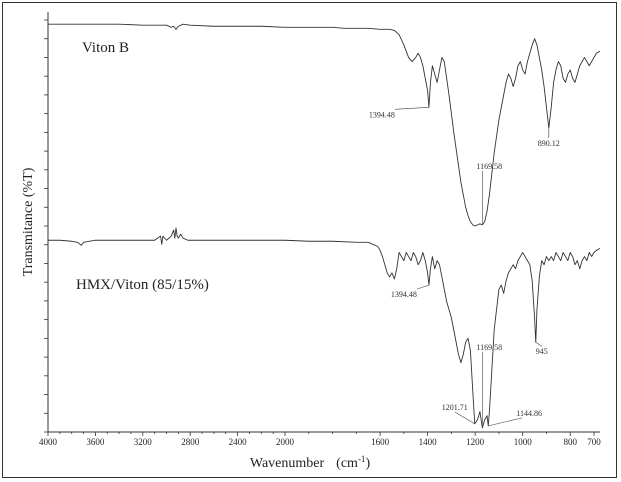 This screenshot has width=621, height=482. Describe the element at coordinates (287, 463) in the screenshot. I see `x-axis-title-text: Wavenumber` at that location.